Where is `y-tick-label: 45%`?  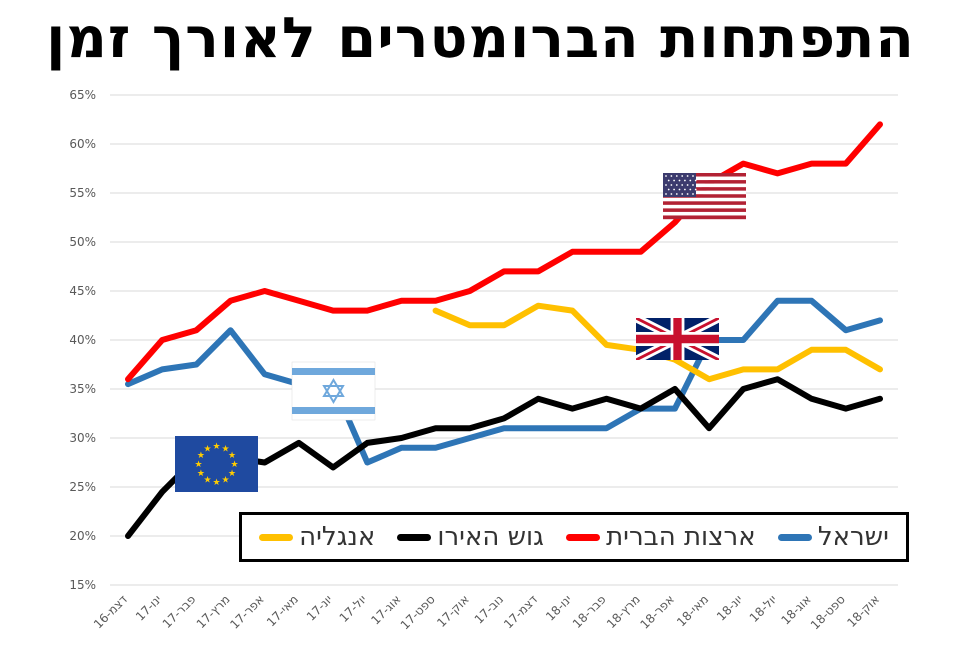 y-tick-label: 45% is located at coordinates (82, 291).